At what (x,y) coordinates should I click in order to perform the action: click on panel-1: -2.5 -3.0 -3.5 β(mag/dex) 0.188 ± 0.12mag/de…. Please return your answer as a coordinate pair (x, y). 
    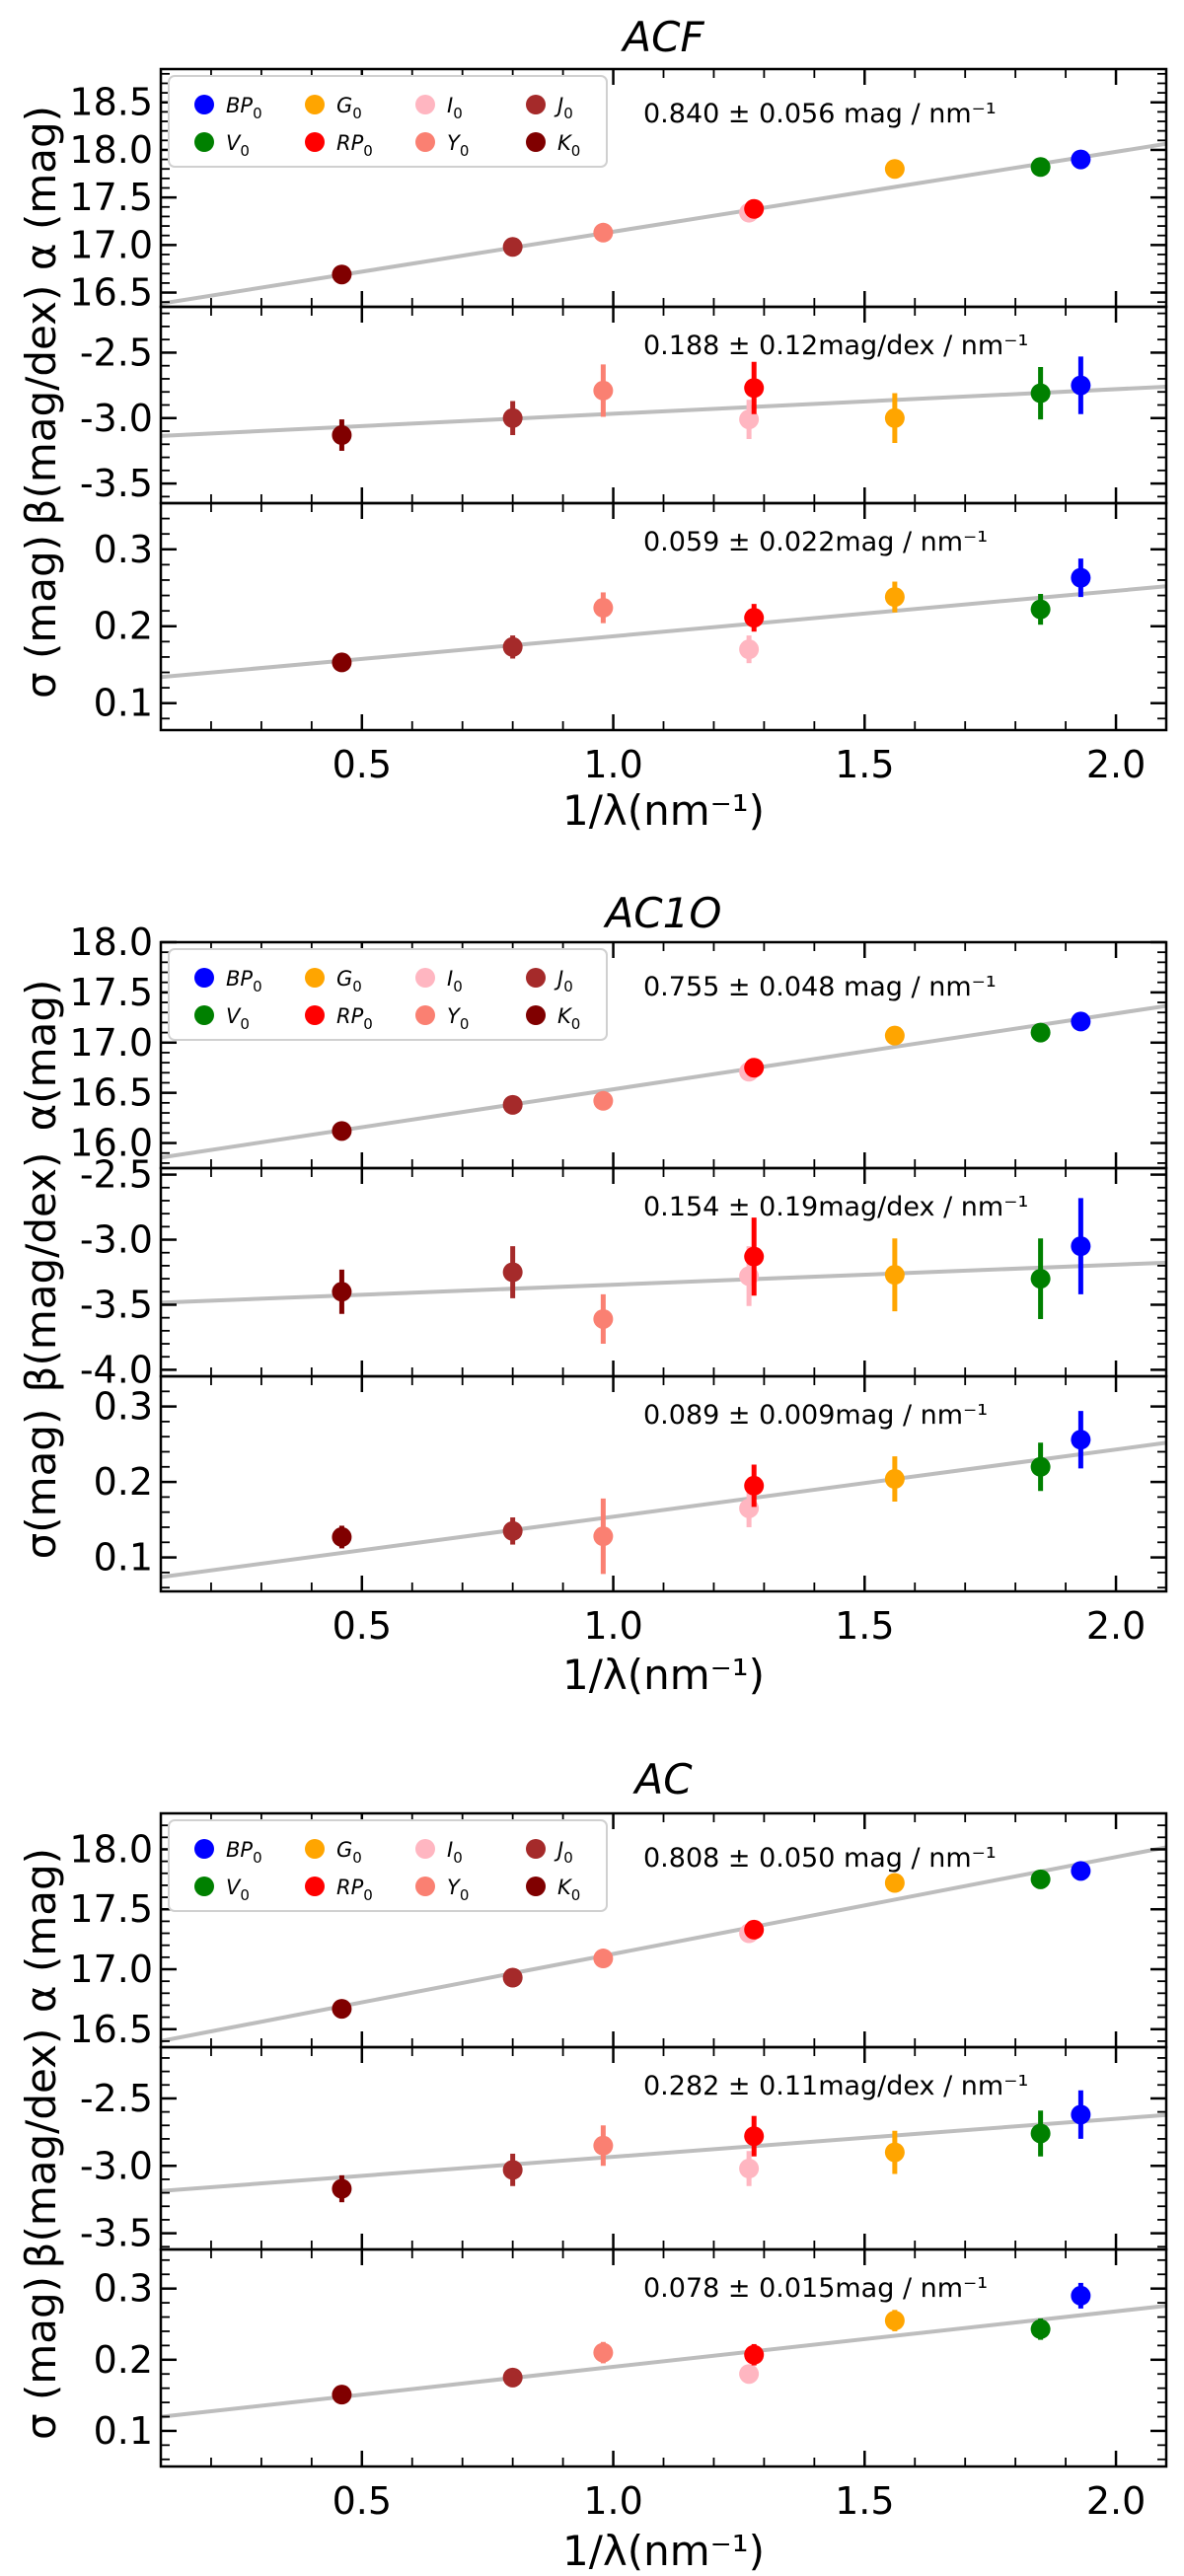
    Looking at the image, I should click on (592, 405).